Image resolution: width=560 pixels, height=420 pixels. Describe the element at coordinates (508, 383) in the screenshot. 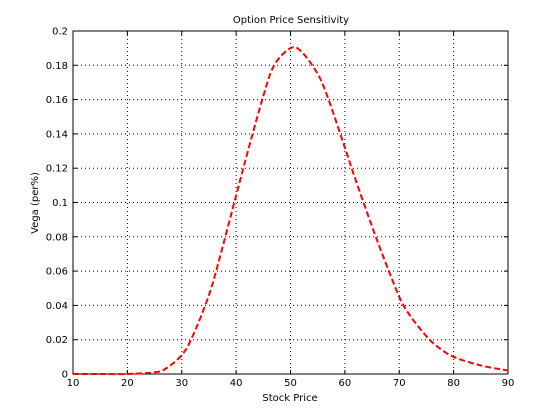

I see `x-tick-label: 90` at that location.